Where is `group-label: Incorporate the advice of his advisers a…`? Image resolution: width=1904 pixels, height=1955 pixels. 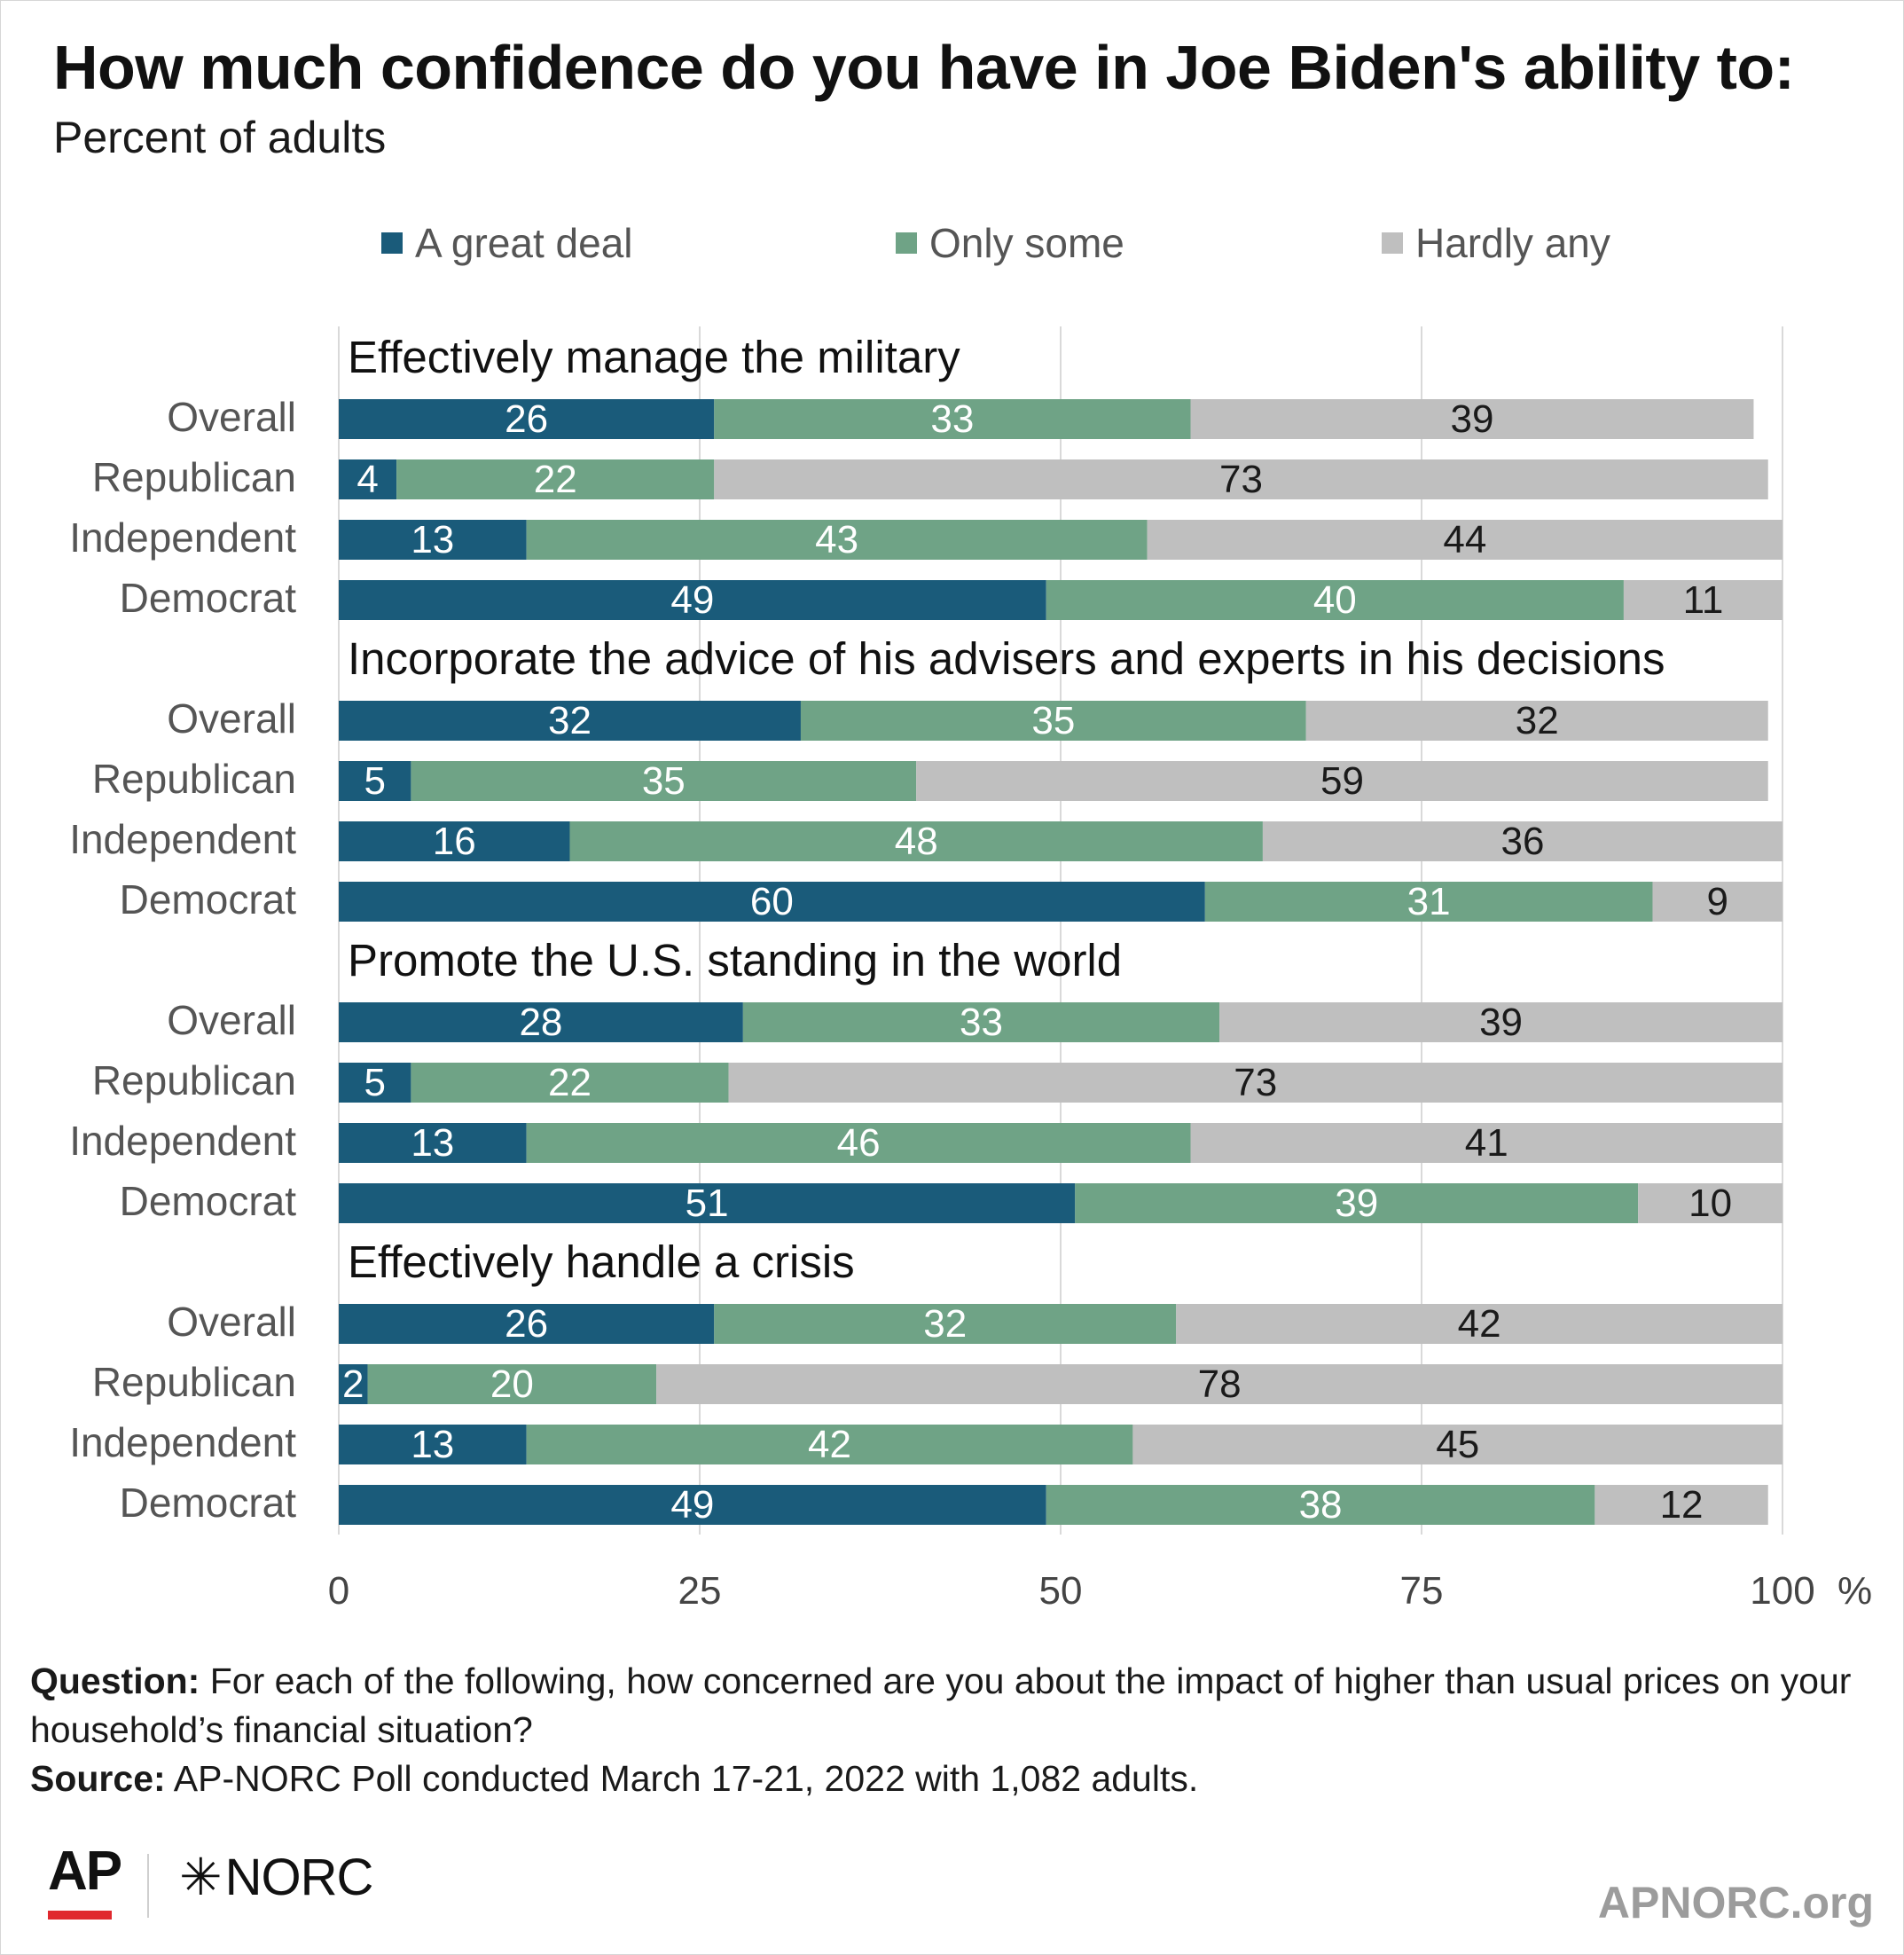 group-label: Incorporate the advice of his advisers a… is located at coordinates (1007, 658).